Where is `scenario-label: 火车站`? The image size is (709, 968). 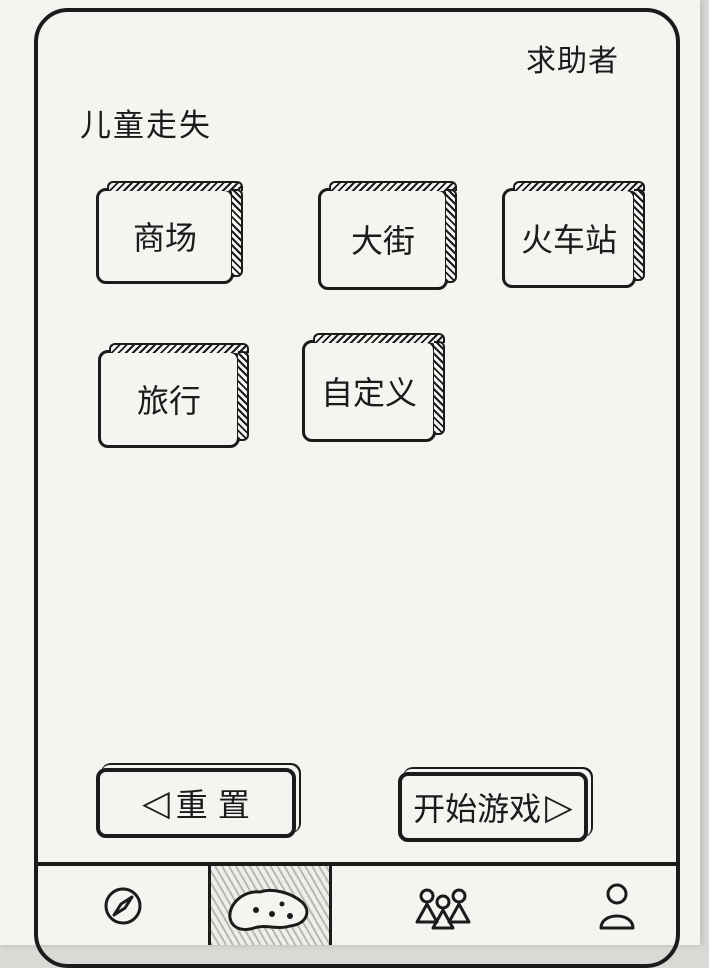 scenario-label: 火车站 is located at coordinates (568, 240).